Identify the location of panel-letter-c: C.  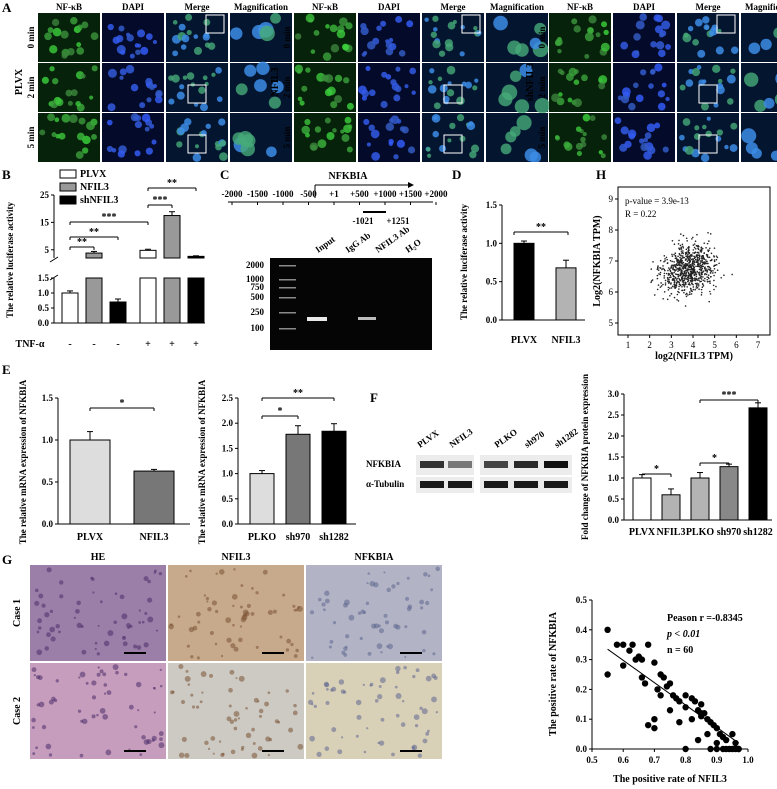
(224, 174).